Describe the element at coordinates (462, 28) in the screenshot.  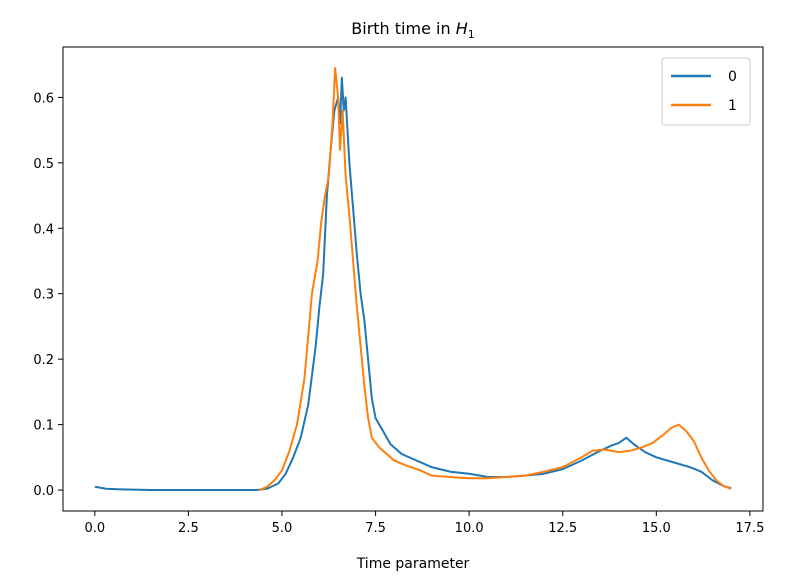
I see `chart-title-symbol: H` at that location.